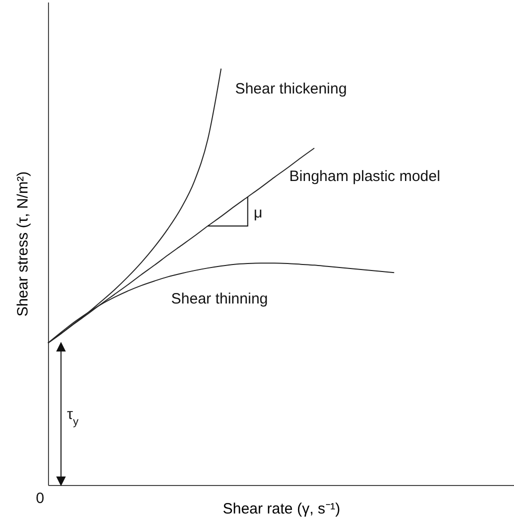 The height and width of the screenshot is (525, 514). I want to click on text: 0, so click(40, 498).